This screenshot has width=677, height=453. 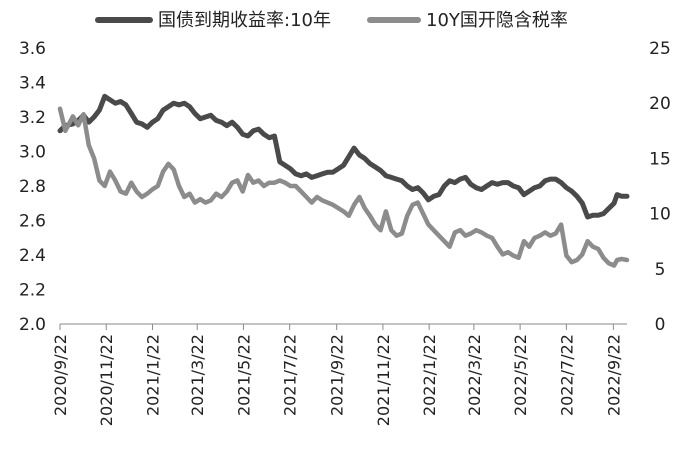 I want to click on x-tick-label: 2022/9/22, so click(x=613, y=375).